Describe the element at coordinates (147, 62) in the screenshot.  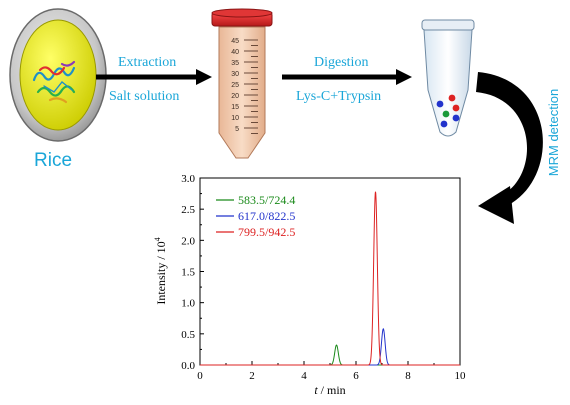
I see `step1-top-label: Extraction` at that location.